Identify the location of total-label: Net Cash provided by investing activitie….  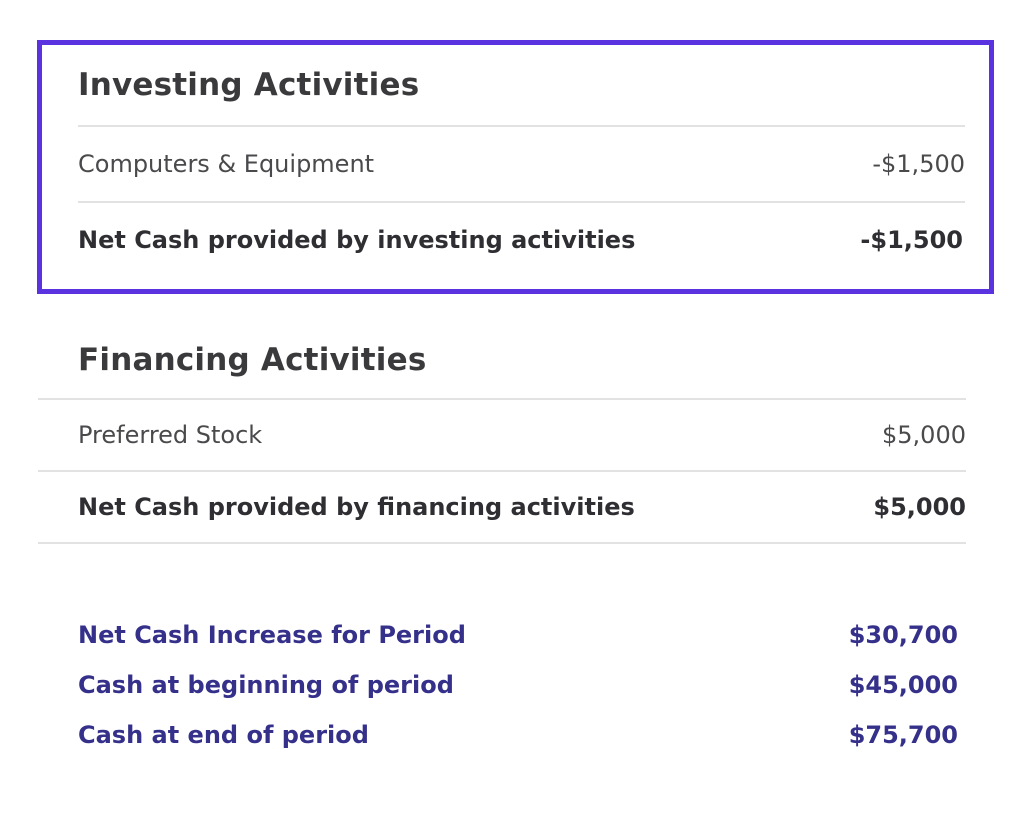
(357, 240).